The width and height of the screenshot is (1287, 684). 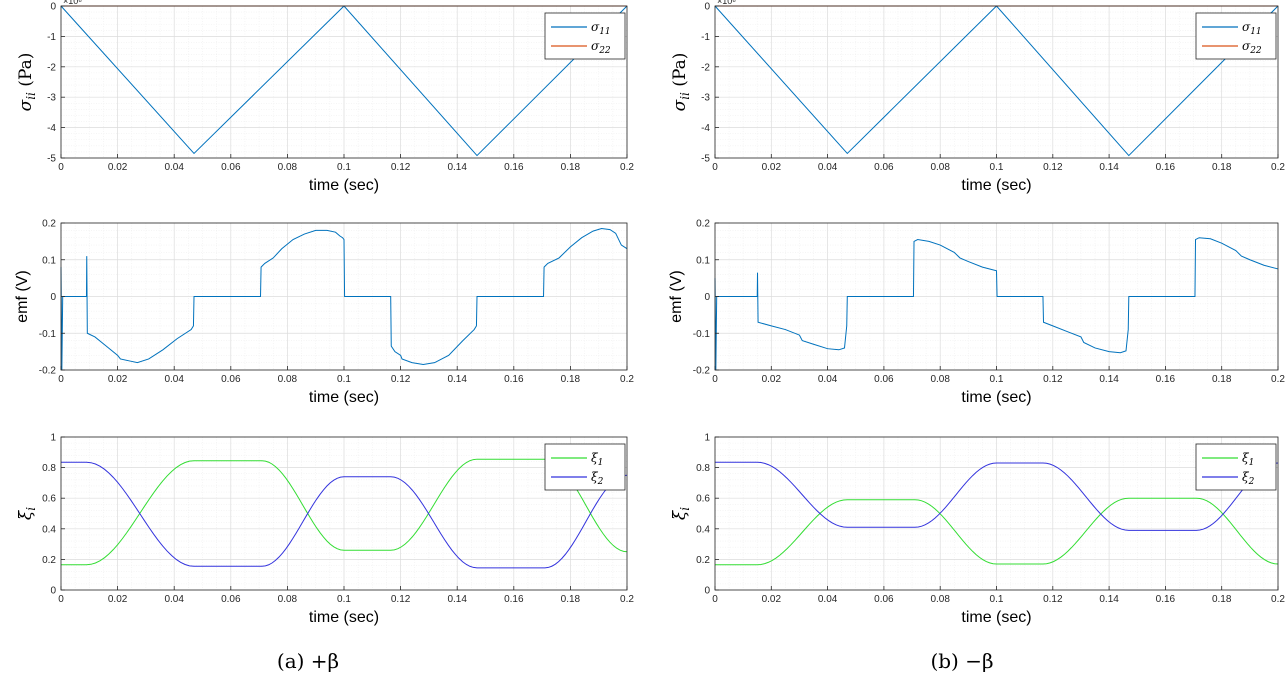 What do you see at coordinates (1248, 478) in the screenshot?
I see `legend-label: ξ2` at bounding box center [1248, 478].